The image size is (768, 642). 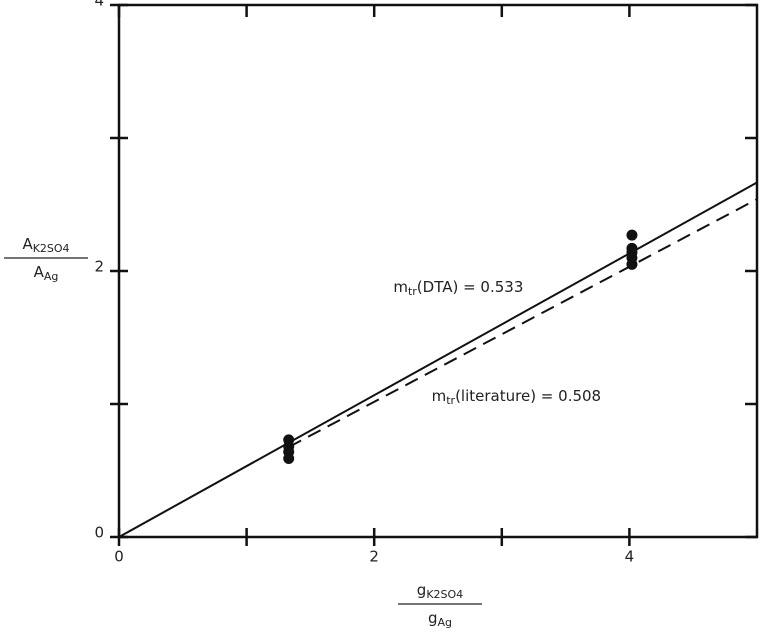 I want to click on y-tick-label: 2, so click(x=99, y=267).